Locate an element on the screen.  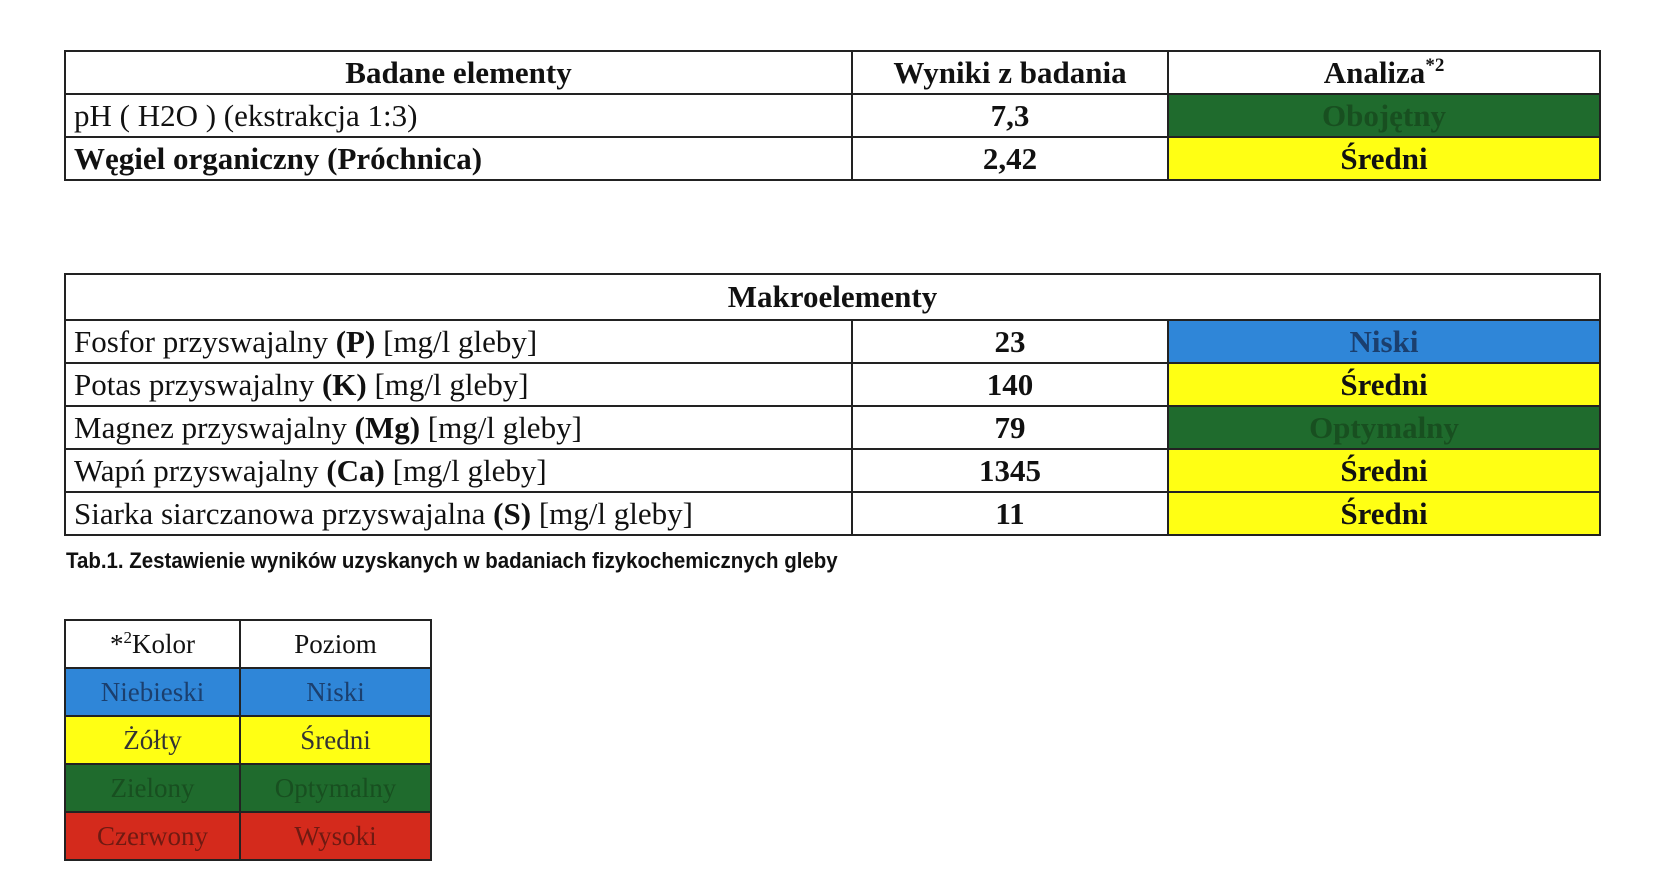
result-cell: 1345 is located at coordinates (1010, 470).